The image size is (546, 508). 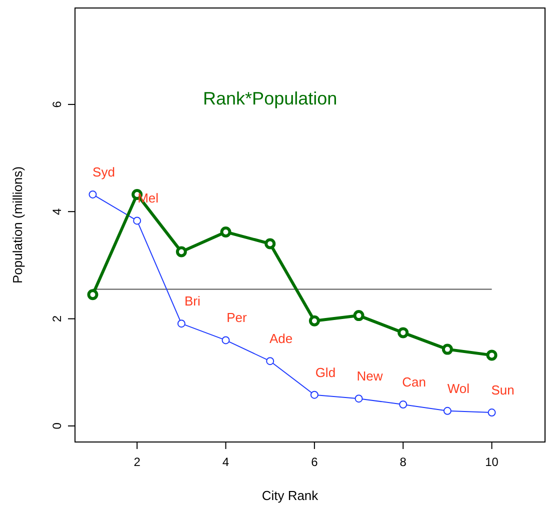 I want to click on y-axis-title: Population (millions), so click(x=17, y=225).